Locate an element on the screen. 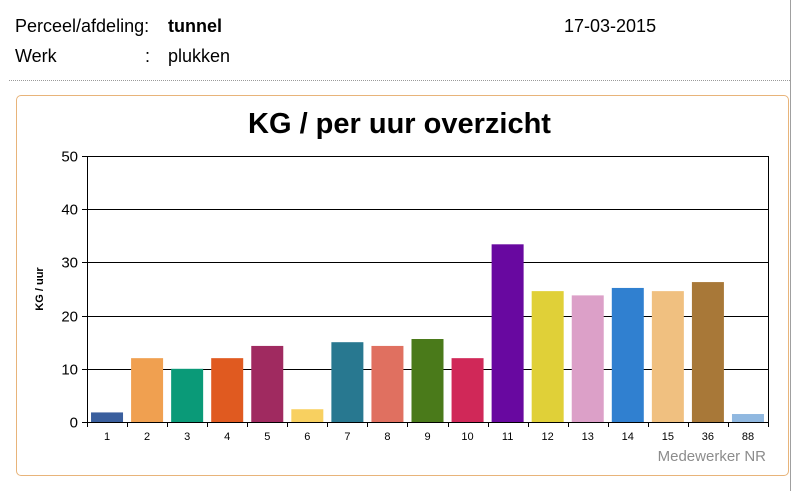 This screenshot has width=799, height=491. x-tick-label: 8 is located at coordinates (387, 437).